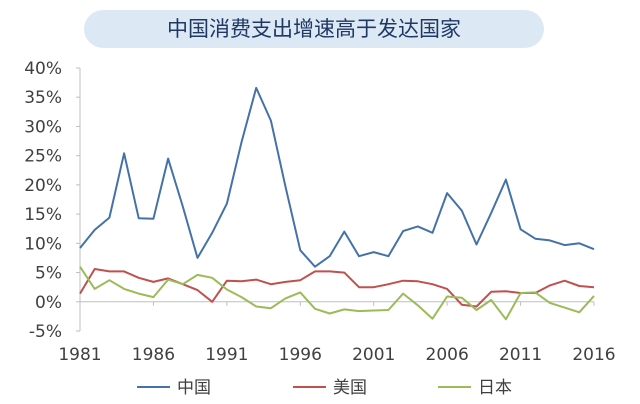  I want to click on y-tick-label: 10%, so click(43, 244).